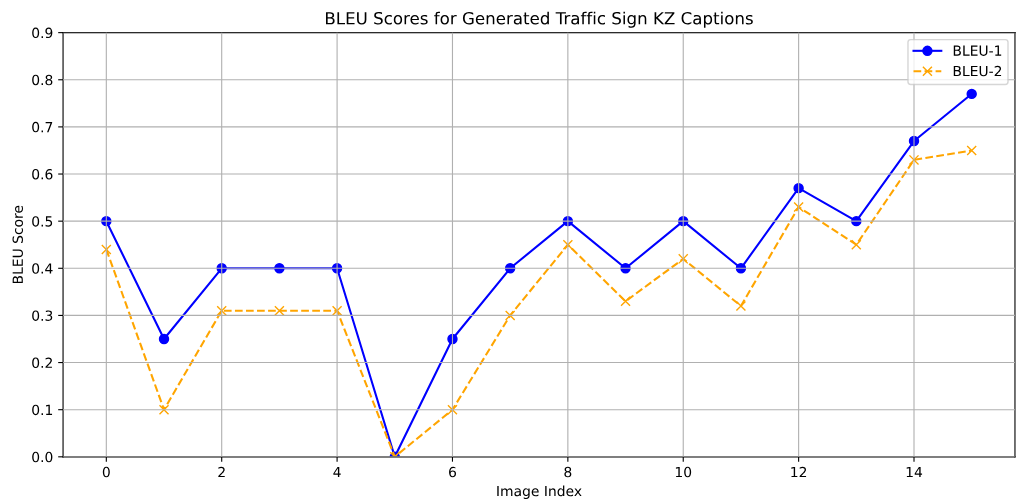 The height and width of the screenshot is (502, 1017). Describe the element at coordinates (42, 221) in the screenshot. I see `y-tick-label: 0.5` at that location.